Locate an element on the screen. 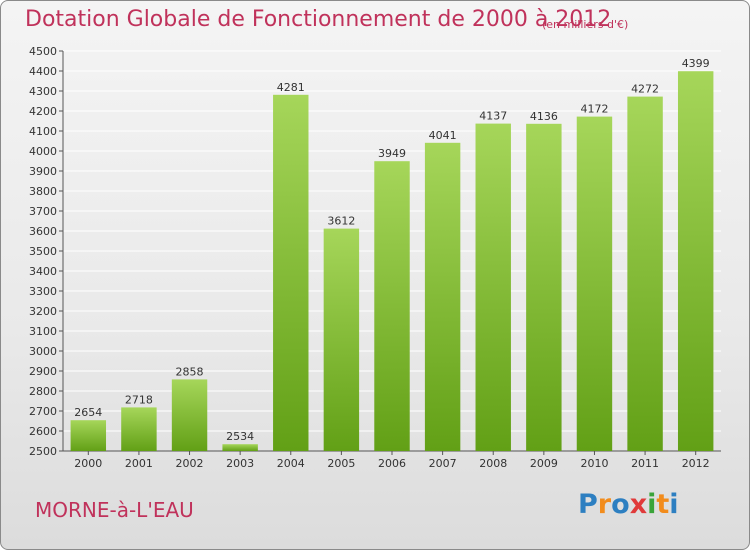  bar-2006 is located at coordinates (392, 306).